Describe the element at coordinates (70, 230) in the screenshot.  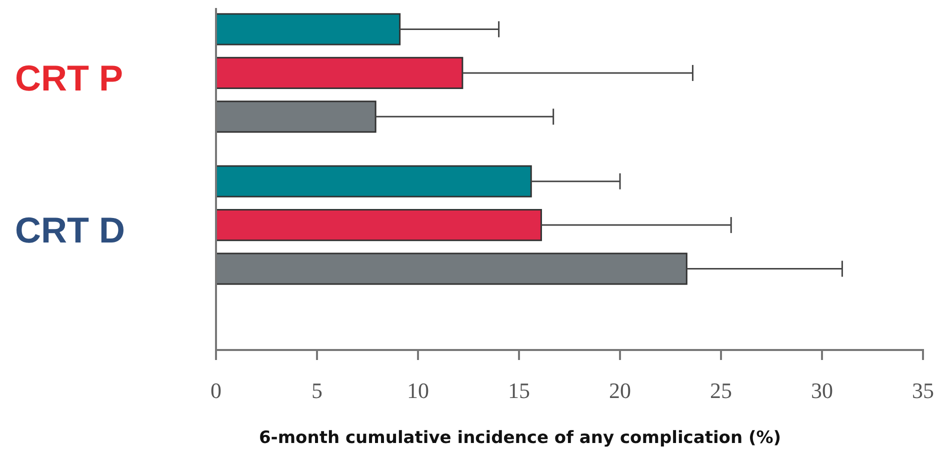
I see `y-tick-label: CRT D` at that location.